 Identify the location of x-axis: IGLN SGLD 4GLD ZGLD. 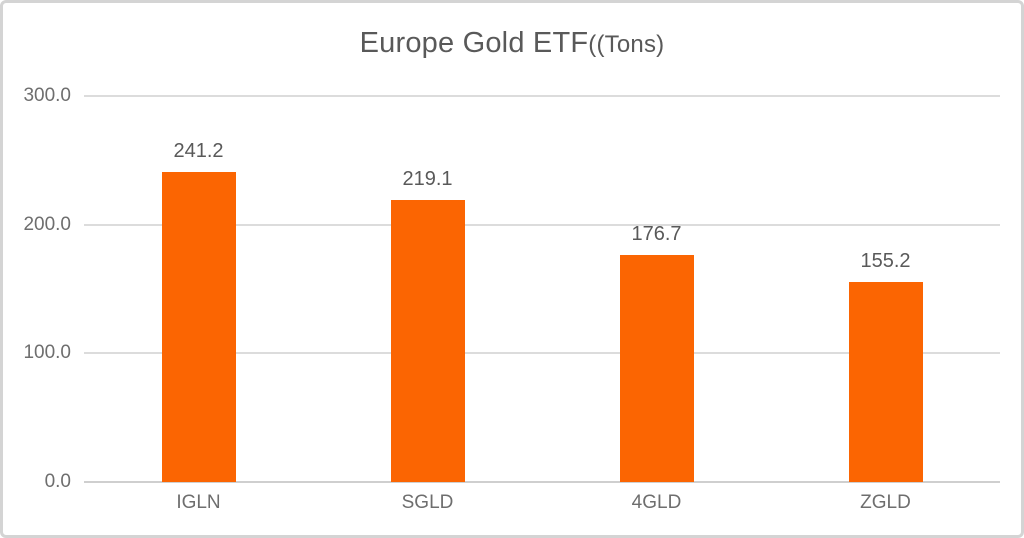
(542, 507).